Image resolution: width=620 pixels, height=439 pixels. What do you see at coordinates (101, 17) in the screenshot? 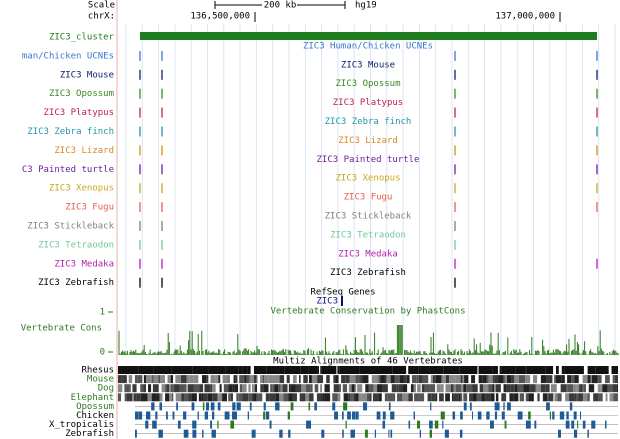
I see `chrom-label: chrX:` at bounding box center [101, 17].